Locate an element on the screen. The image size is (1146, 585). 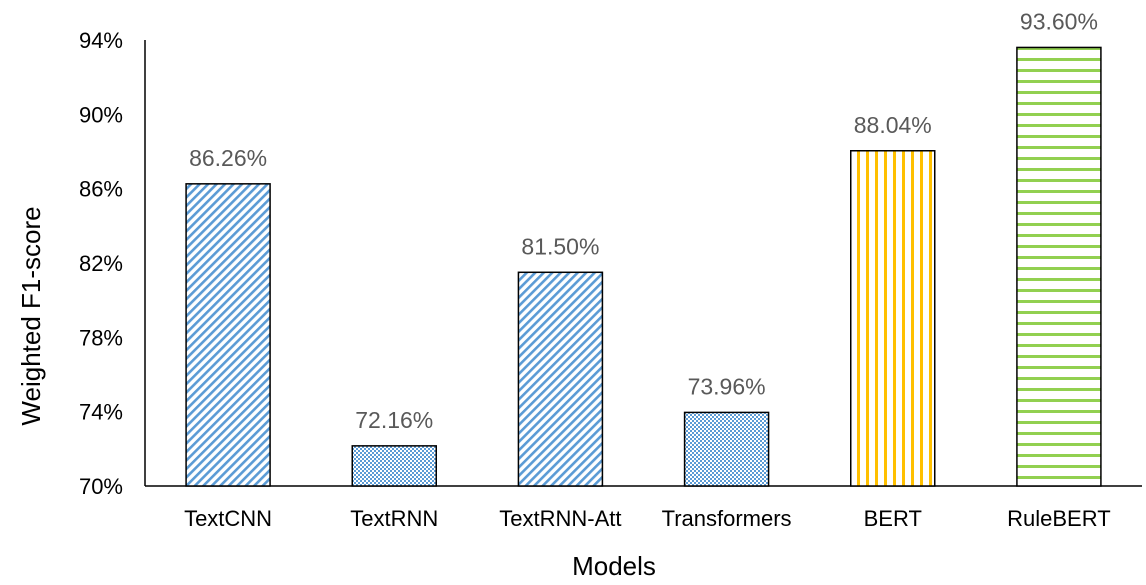
y-tick-label: 90% is located at coordinates (101, 114).